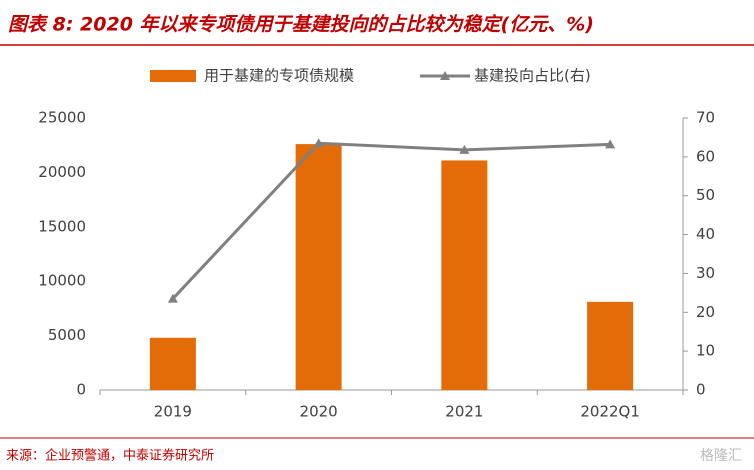 This screenshot has height=470, width=754. What do you see at coordinates (705, 234) in the screenshot?
I see `y2-tick-label: 40` at bounding box center [705, 234].